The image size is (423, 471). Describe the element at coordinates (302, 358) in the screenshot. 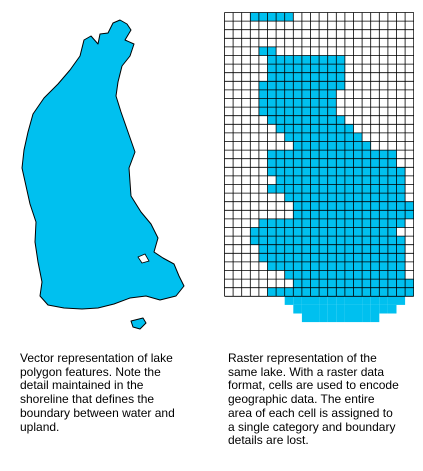

I see `raster-caption-line: Raster representation of the` at that location.